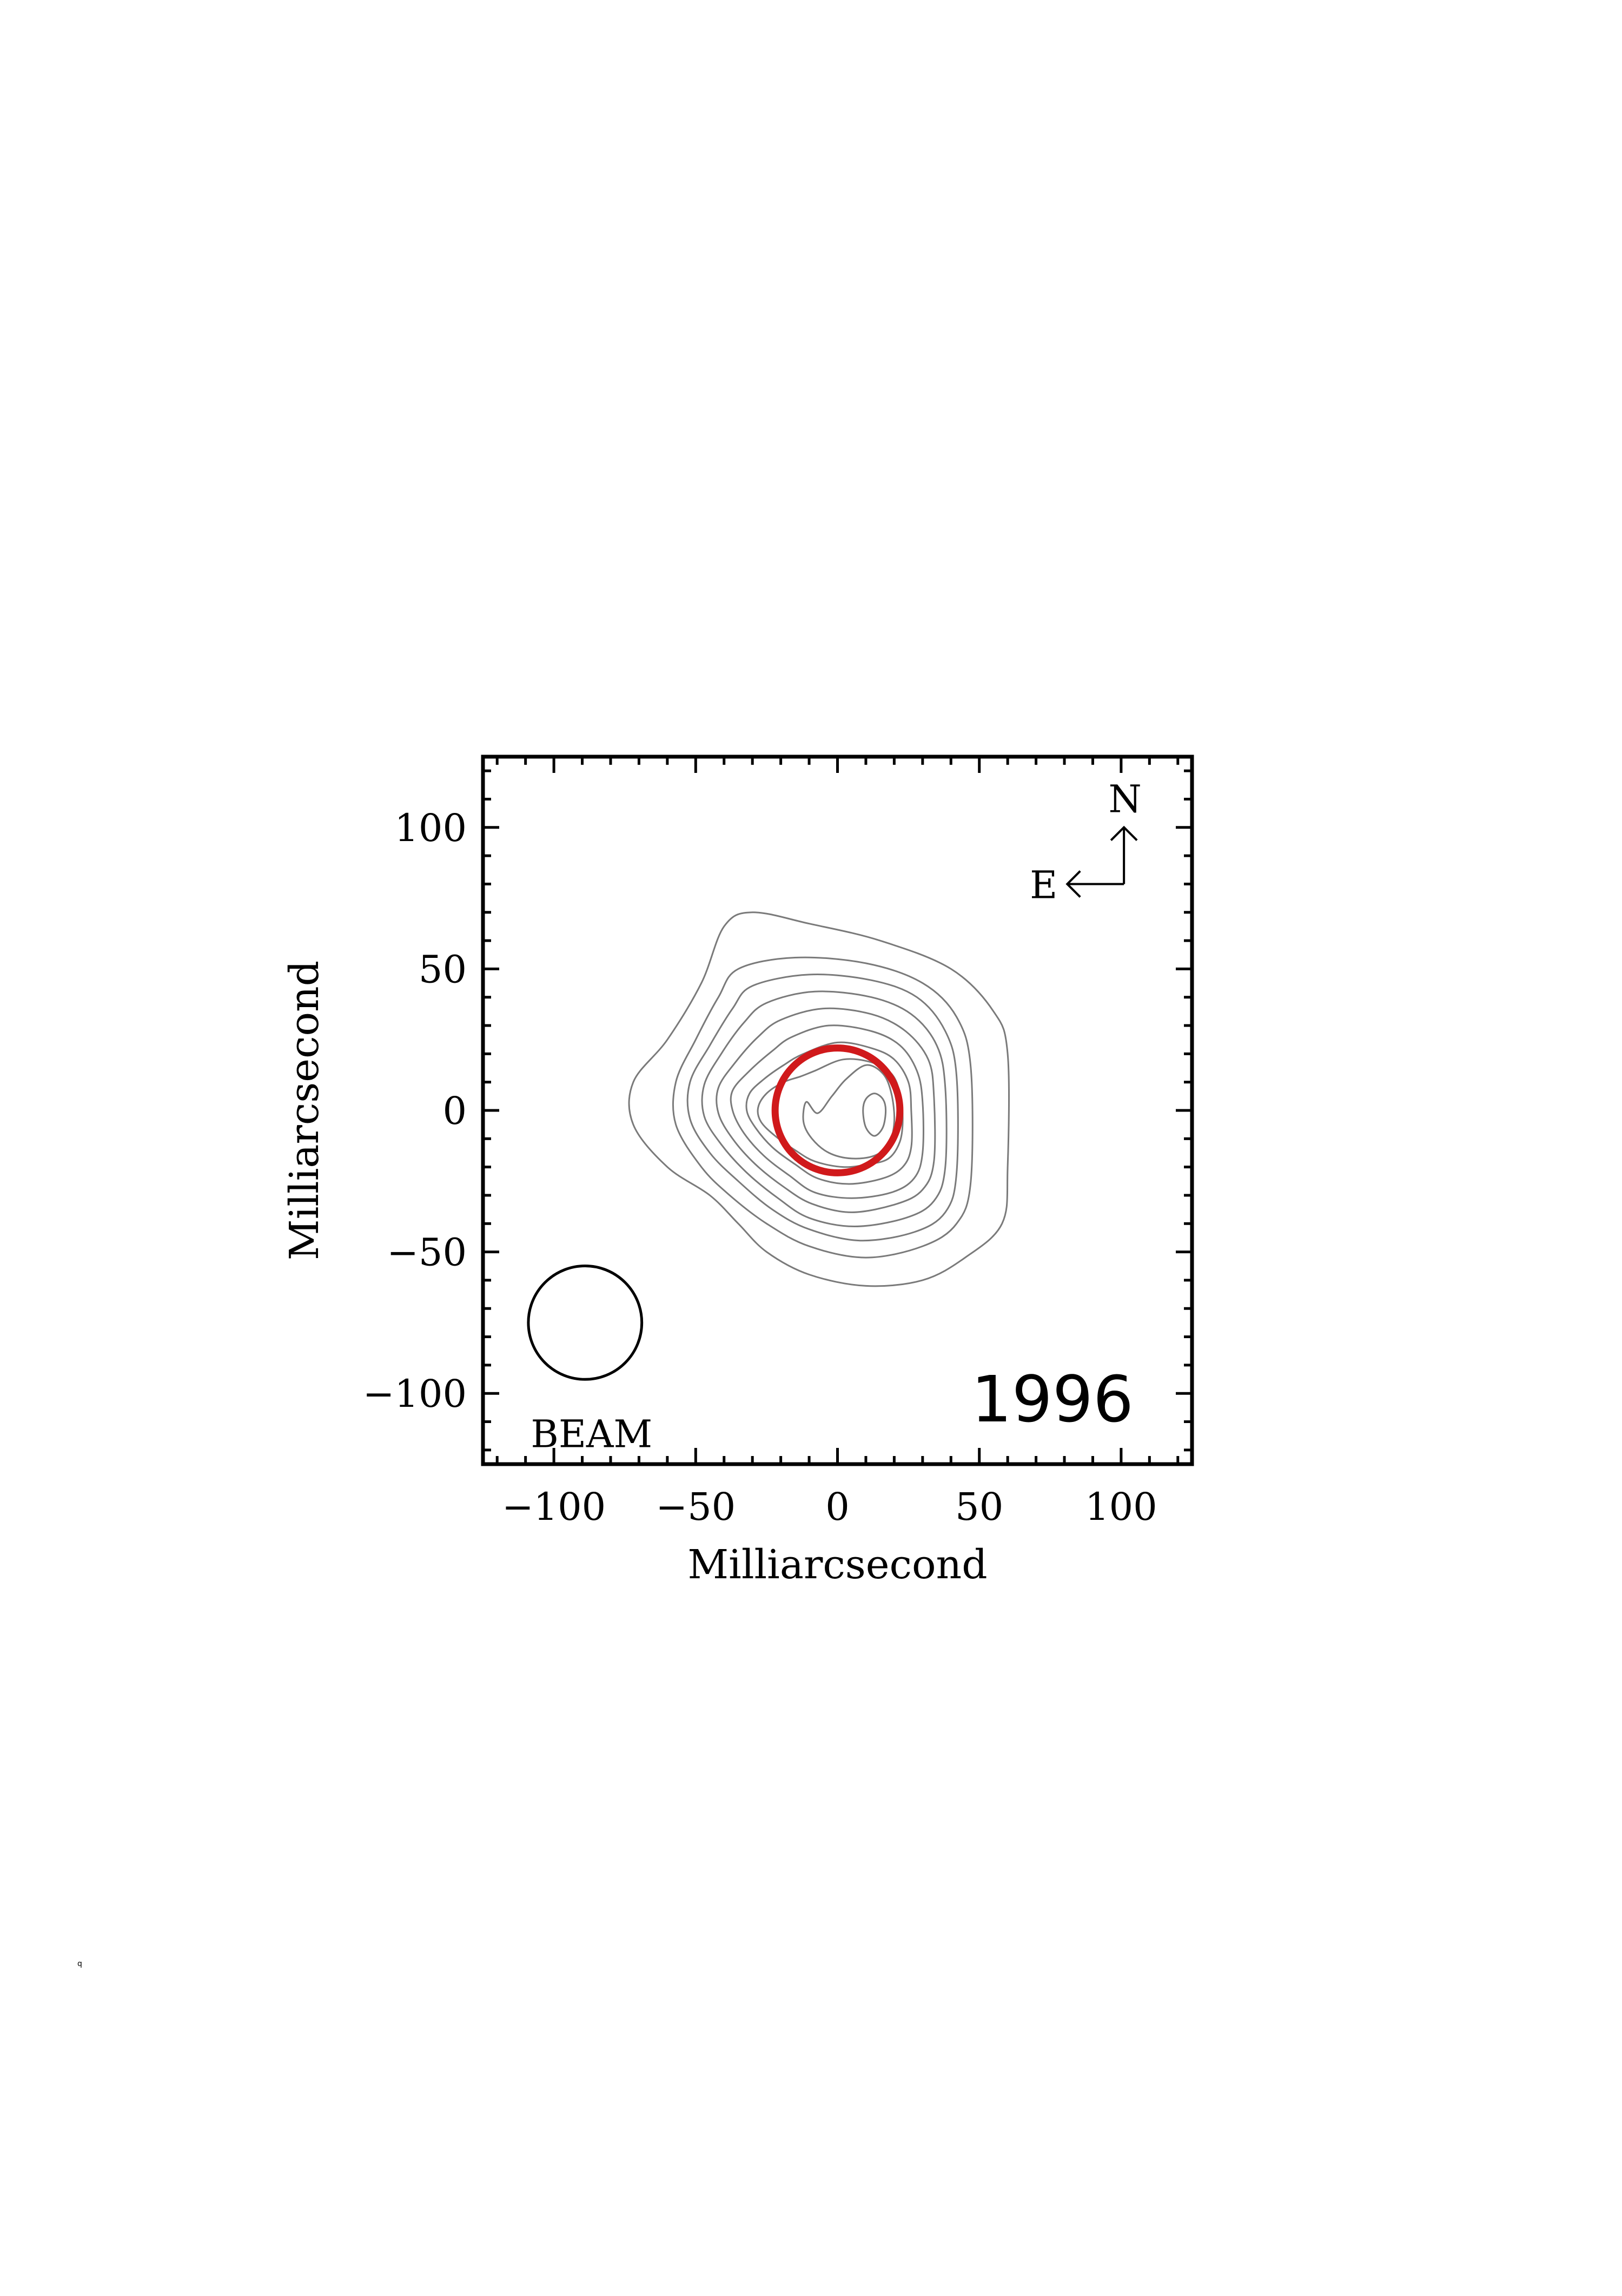 This screenshot has width=1622, height=2296. Describe the element at coordinates (1052, 1399) in the screenshot. I see `epoch-label: 1996` at that location.